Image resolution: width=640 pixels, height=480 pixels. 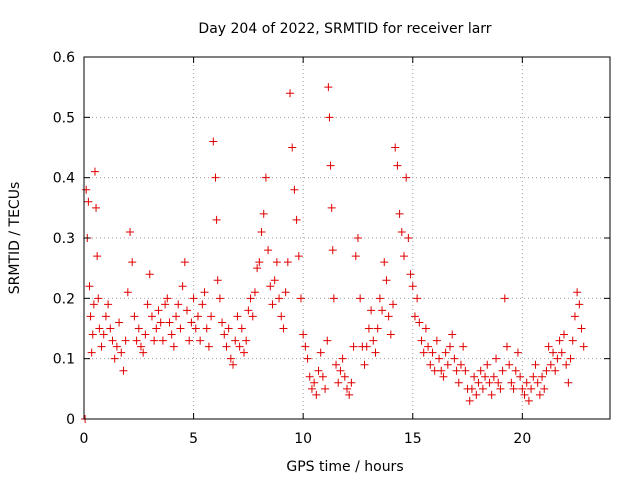 What do you see at coordinates (344, 467) in the screenshot?
I see `x-axis-title: GPS time / hours` at bounding box center [344, 467].